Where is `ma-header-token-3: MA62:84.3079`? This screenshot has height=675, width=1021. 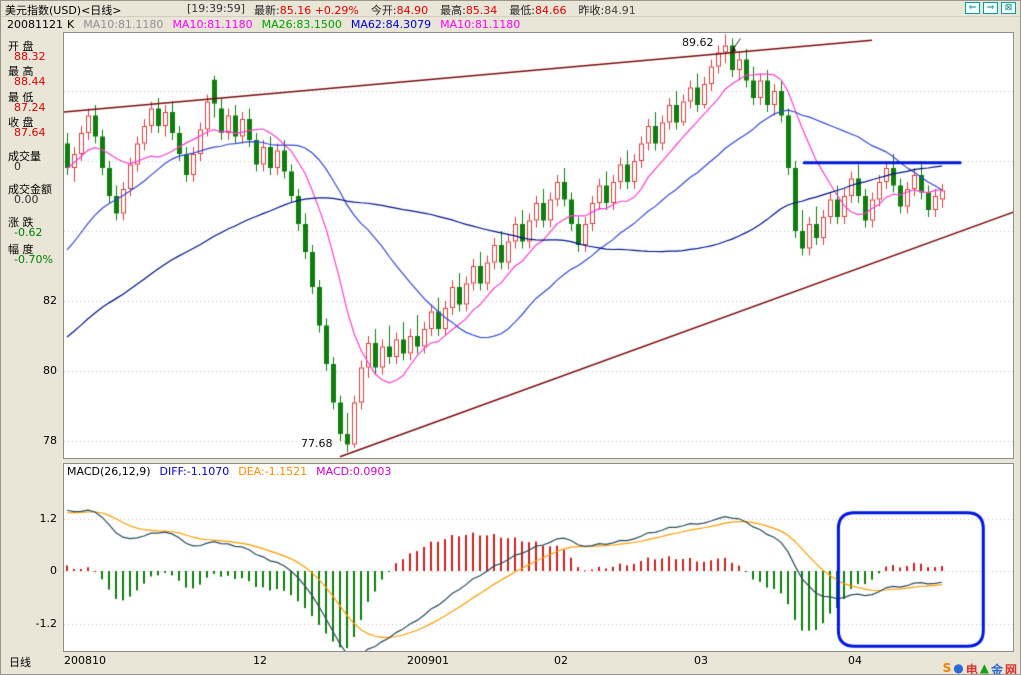
ma-header-token-3: MA62:84.3079 is located at coordinates (391, 24).